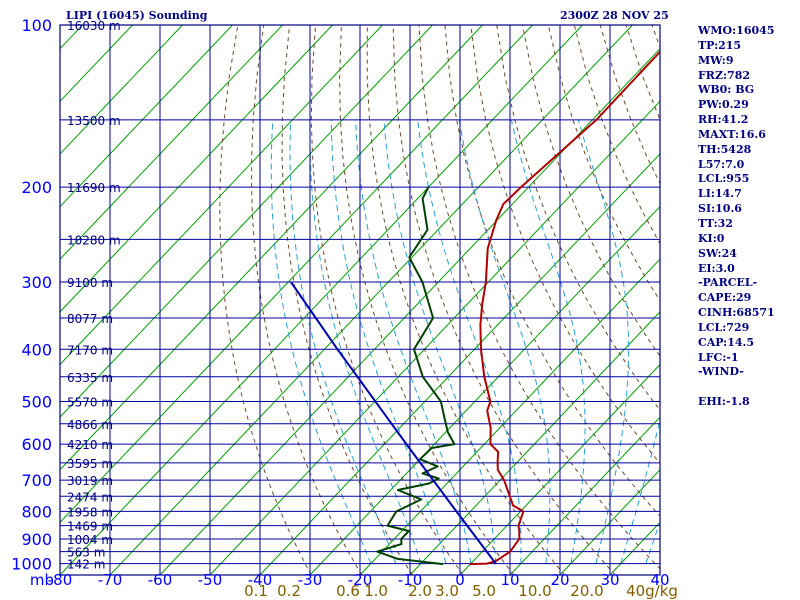 Image resolution: width=800 pixels, height=600 pixels. I want to click on dewpoint-trace, so click(416, 376).